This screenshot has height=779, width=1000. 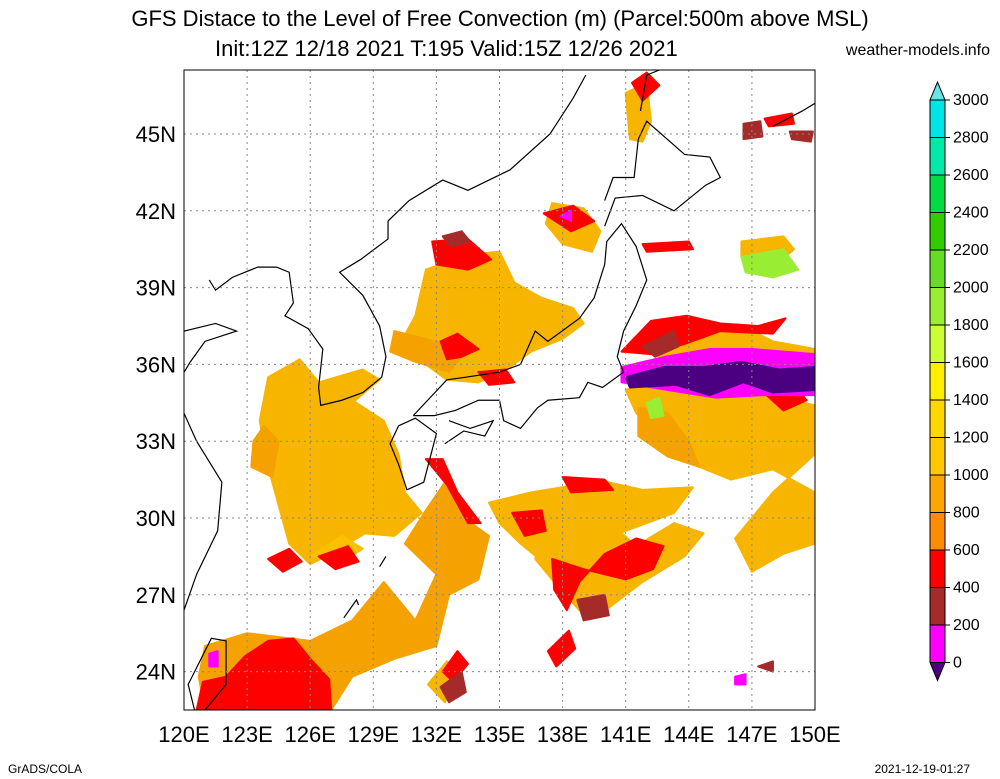 What do you see at coordinates (156, 288) in the screenshot?
I see `lat-tick-label: 39N` at bounding box center [156, 288].